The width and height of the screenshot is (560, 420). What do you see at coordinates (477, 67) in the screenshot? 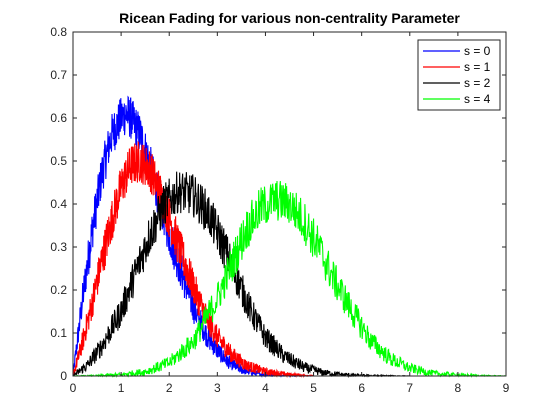
I see `legend-label-1: s = 1` at bounding box center [477, 67].